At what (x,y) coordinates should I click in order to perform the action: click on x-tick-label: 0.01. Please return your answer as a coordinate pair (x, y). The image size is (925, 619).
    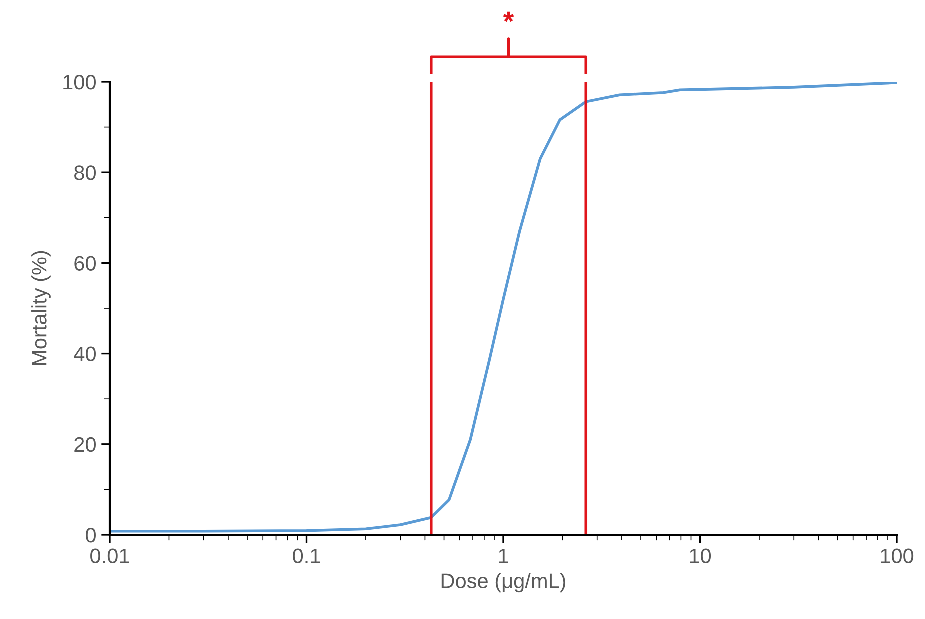
    Looking at the image, I should click on (110, 556).